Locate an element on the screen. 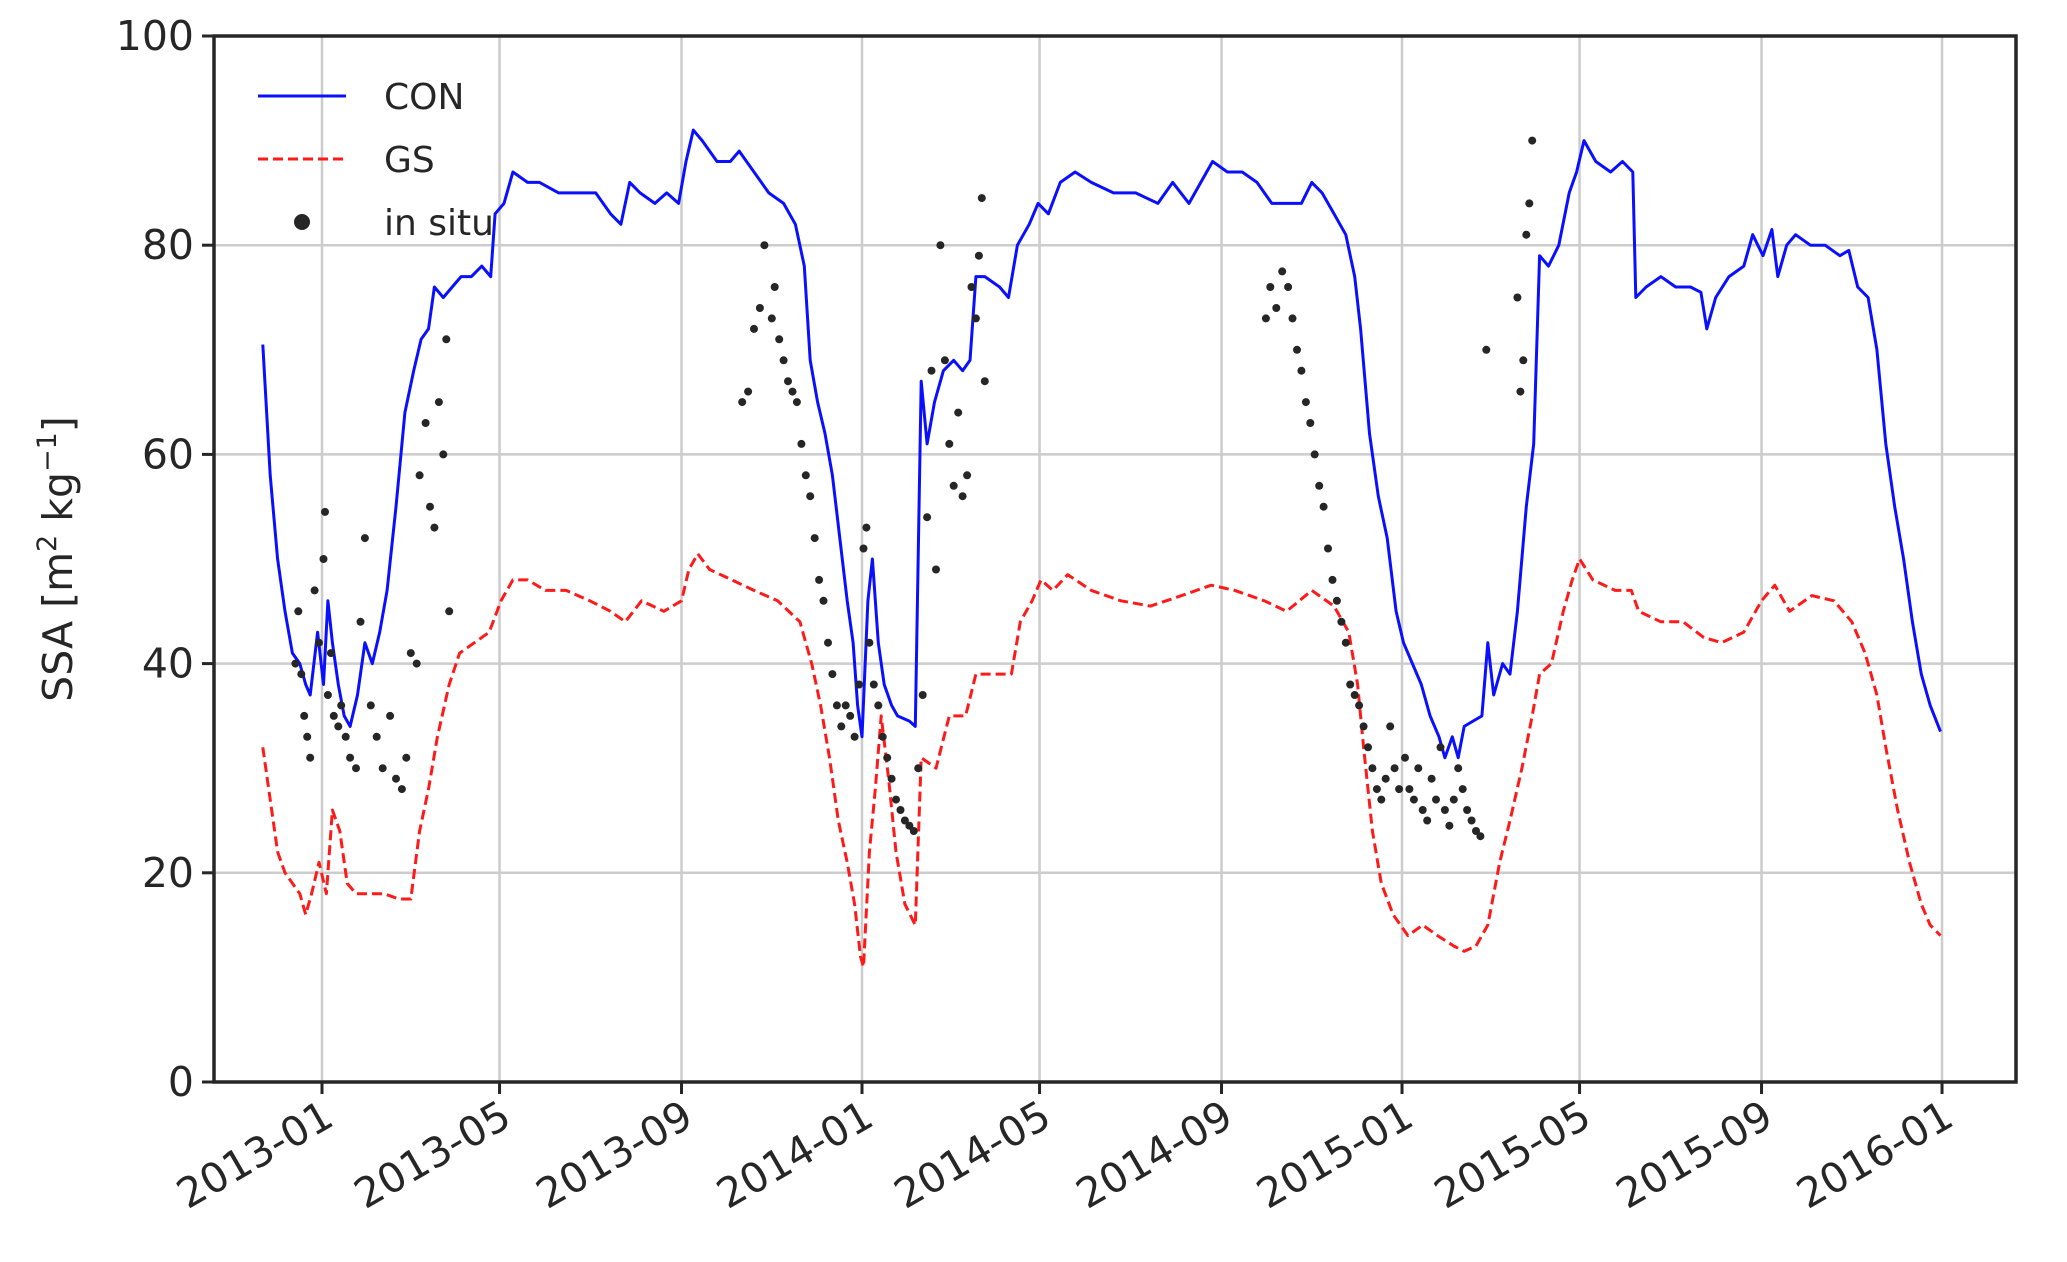 The image size is (2067, 1262). legend: CON GS in situ is located at coordinates (376, 160).